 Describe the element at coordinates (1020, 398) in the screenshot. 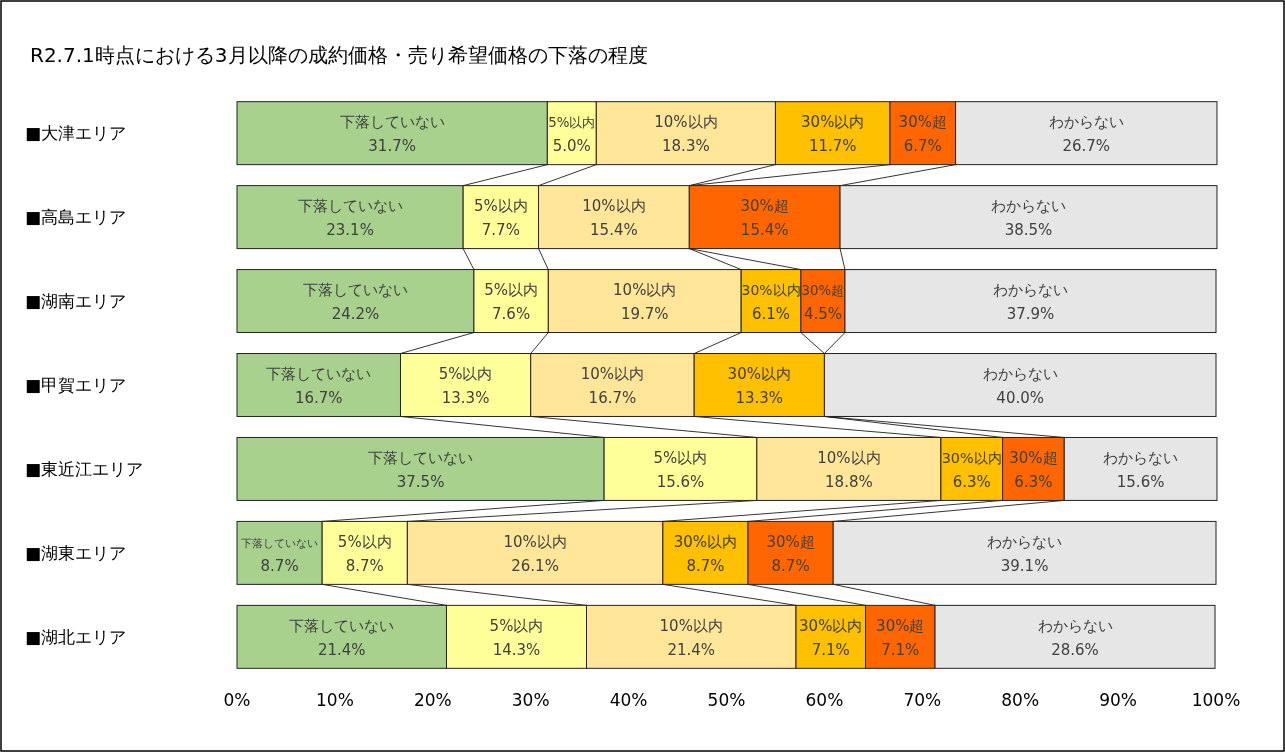

I see `data-label: 40.0%` at that location.